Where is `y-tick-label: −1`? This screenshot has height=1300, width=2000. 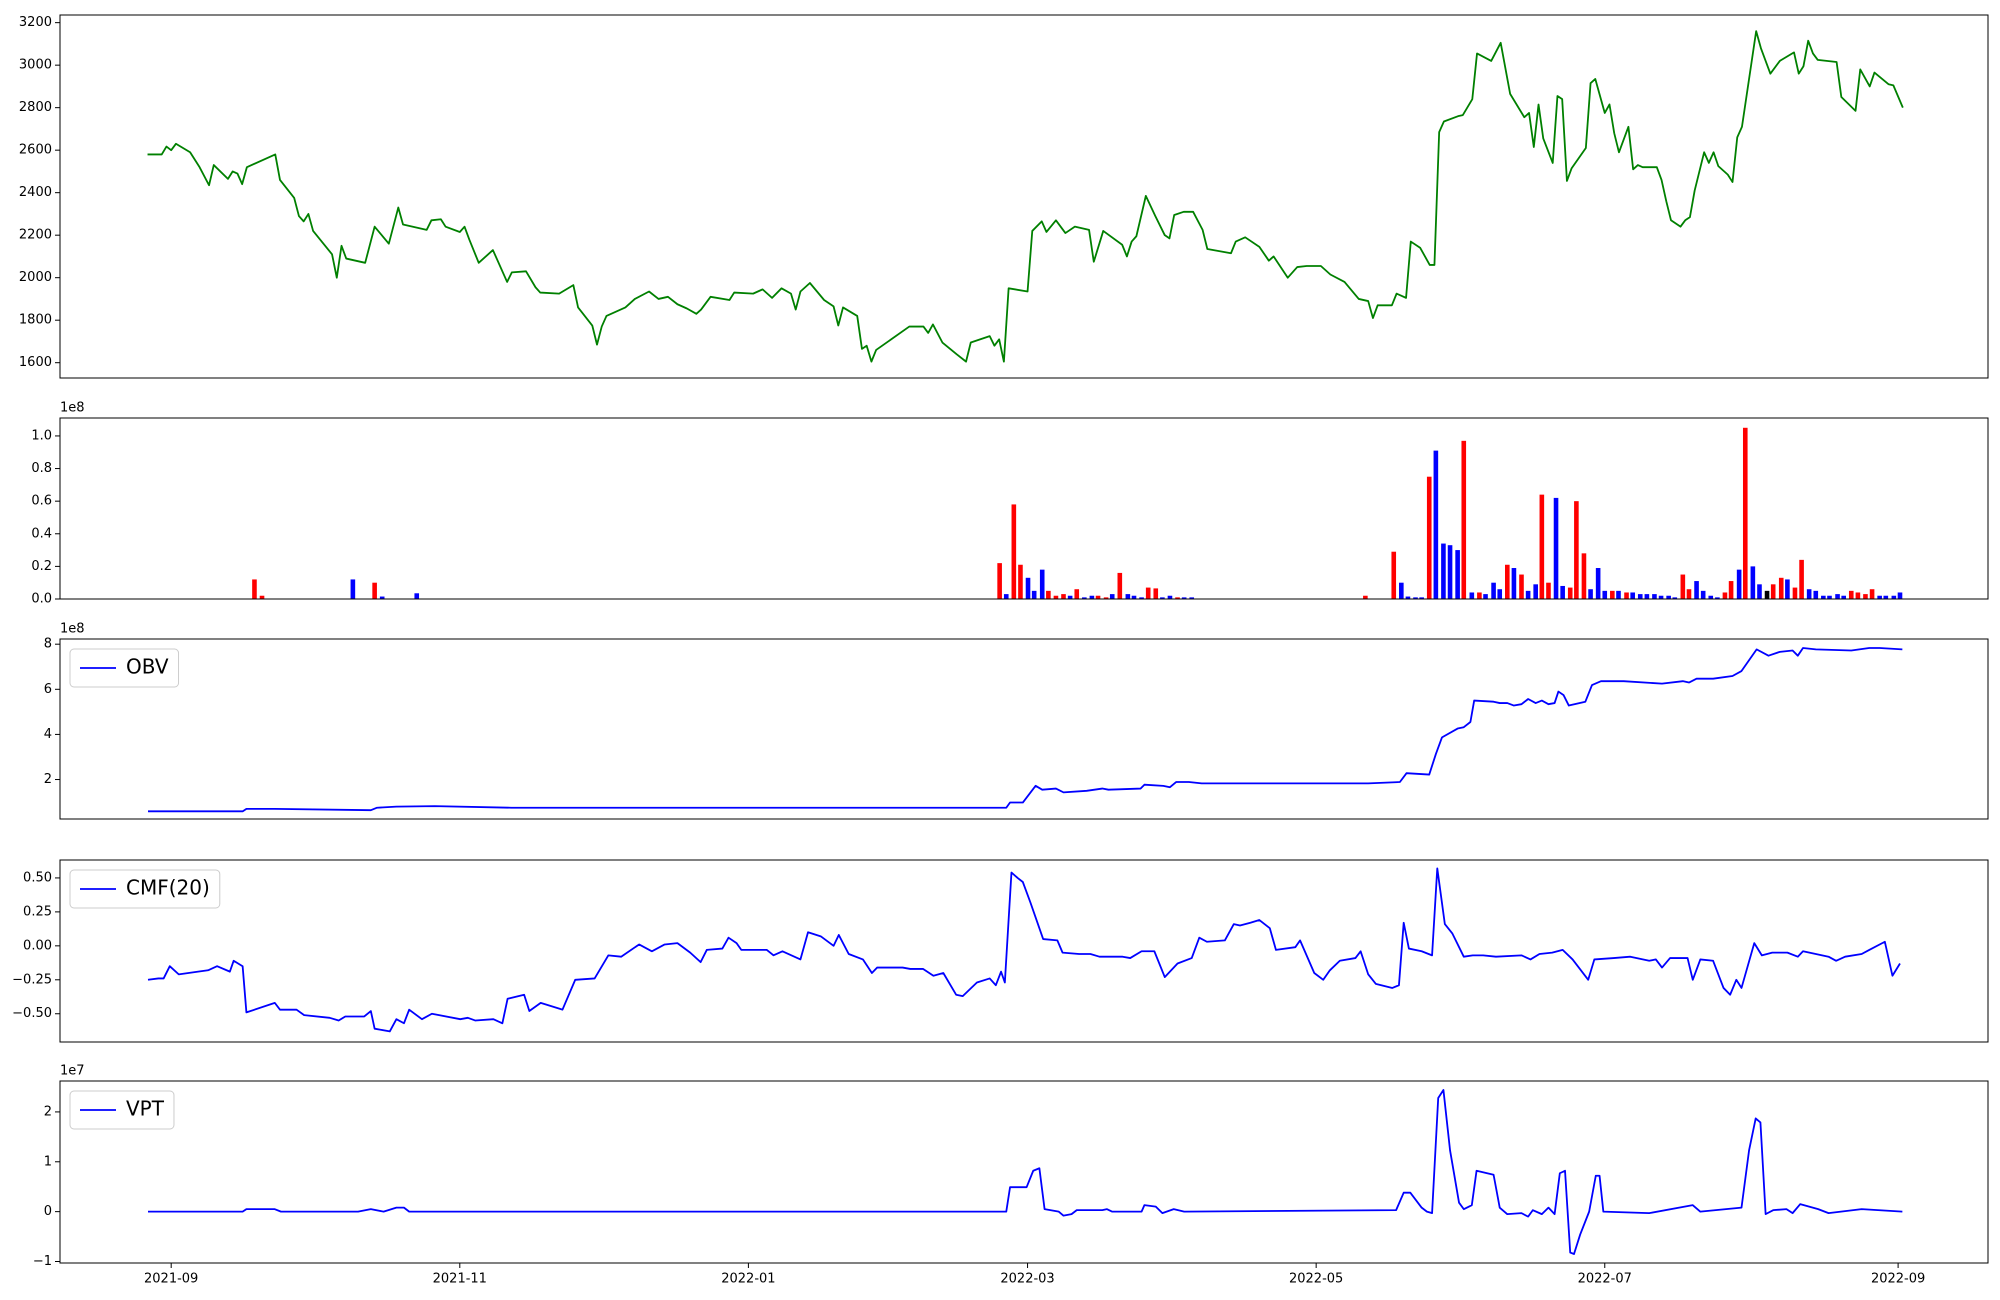 y-tick-label: −1 is located at coordinates (42, 1261).